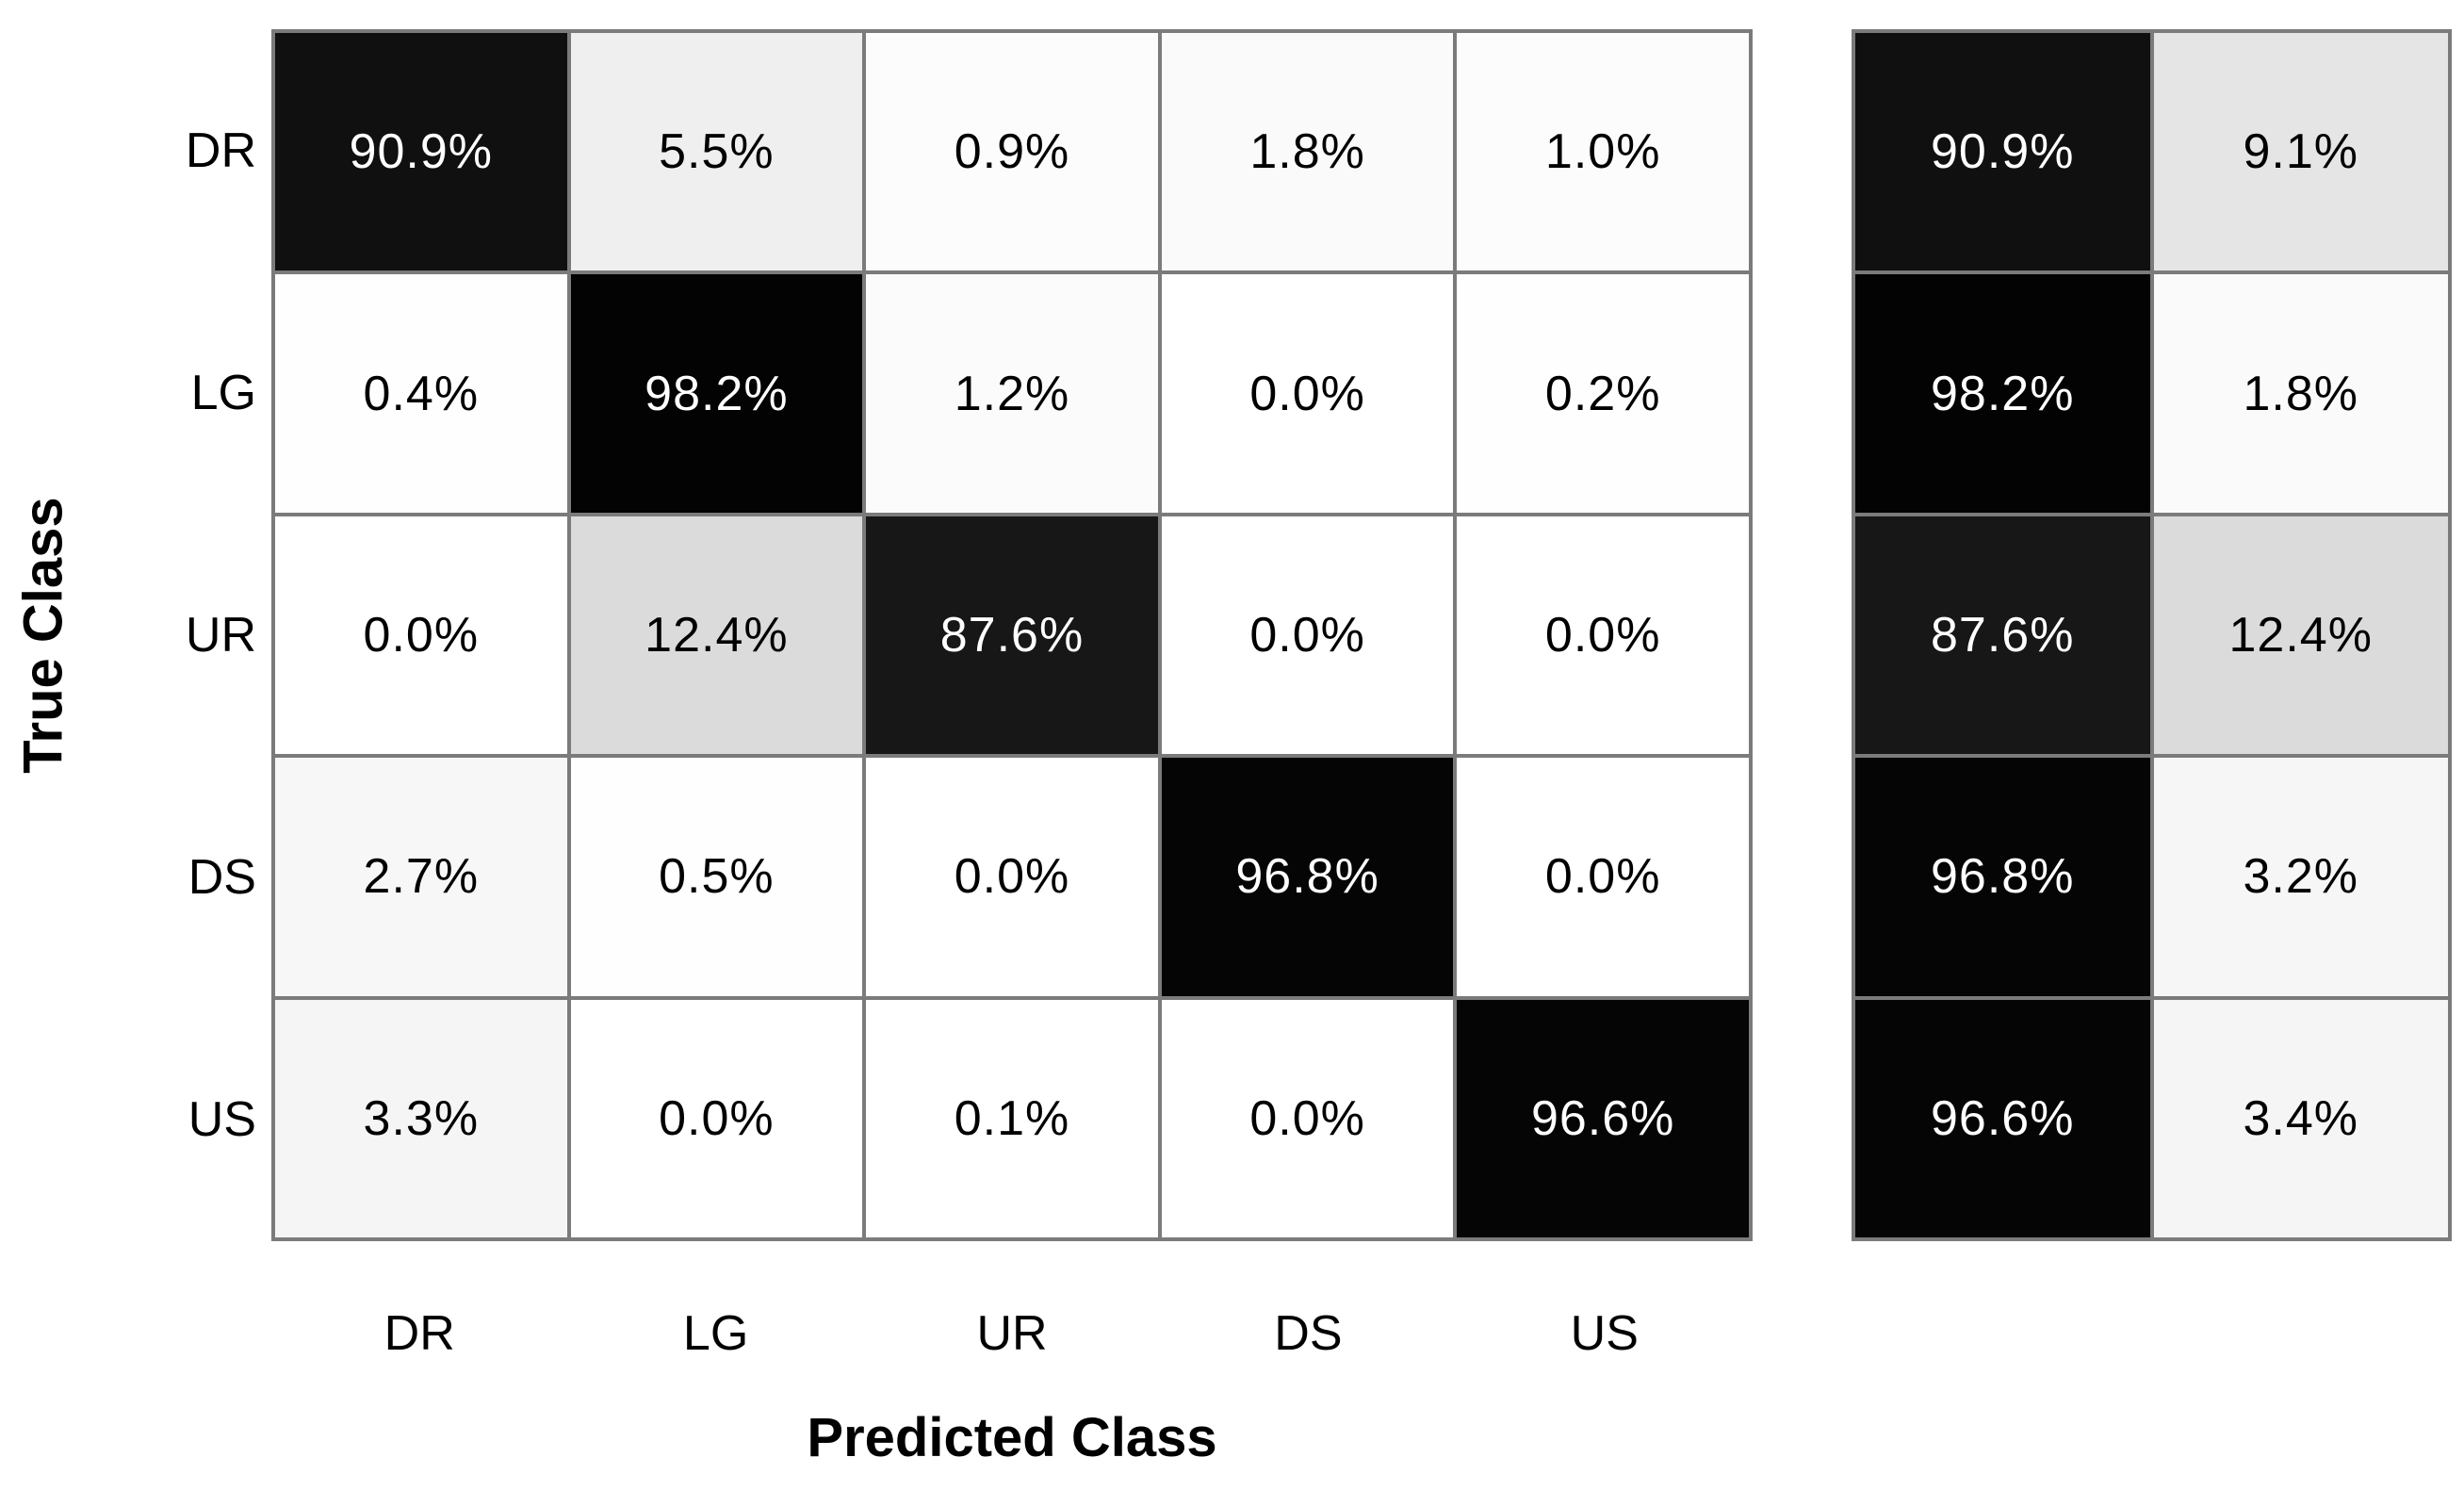 The width and height of the screenshot is (2464, 1490). I want to click on matrix-cell: 2.7%, so click(421, 877).